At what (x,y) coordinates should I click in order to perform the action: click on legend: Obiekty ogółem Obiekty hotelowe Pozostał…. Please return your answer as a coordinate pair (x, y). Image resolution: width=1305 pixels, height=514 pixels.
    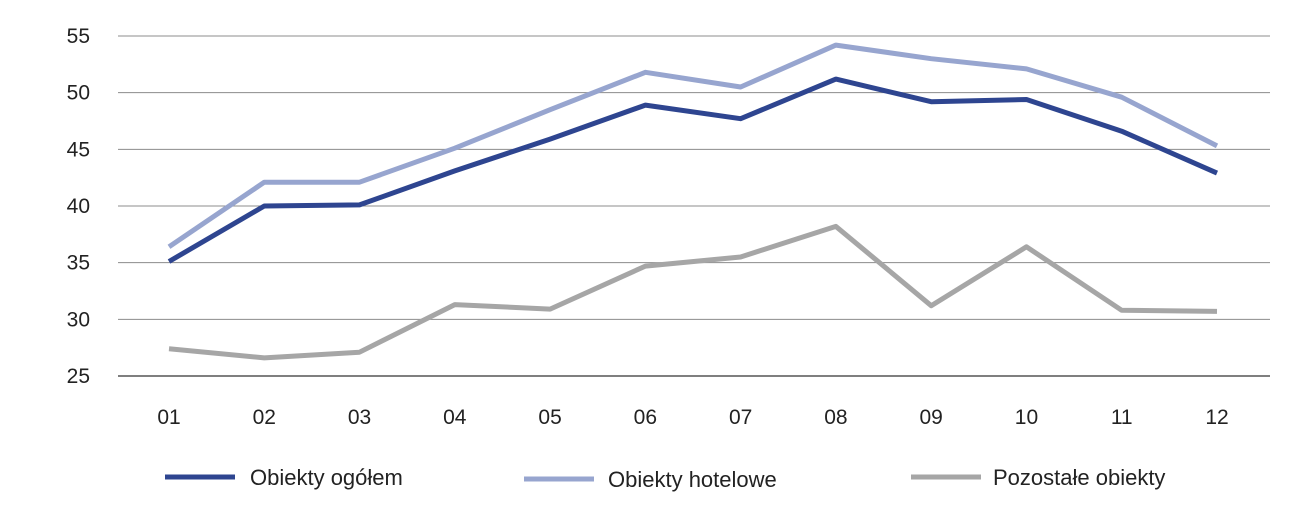
    Looking at the image, I should click on (665, 478).